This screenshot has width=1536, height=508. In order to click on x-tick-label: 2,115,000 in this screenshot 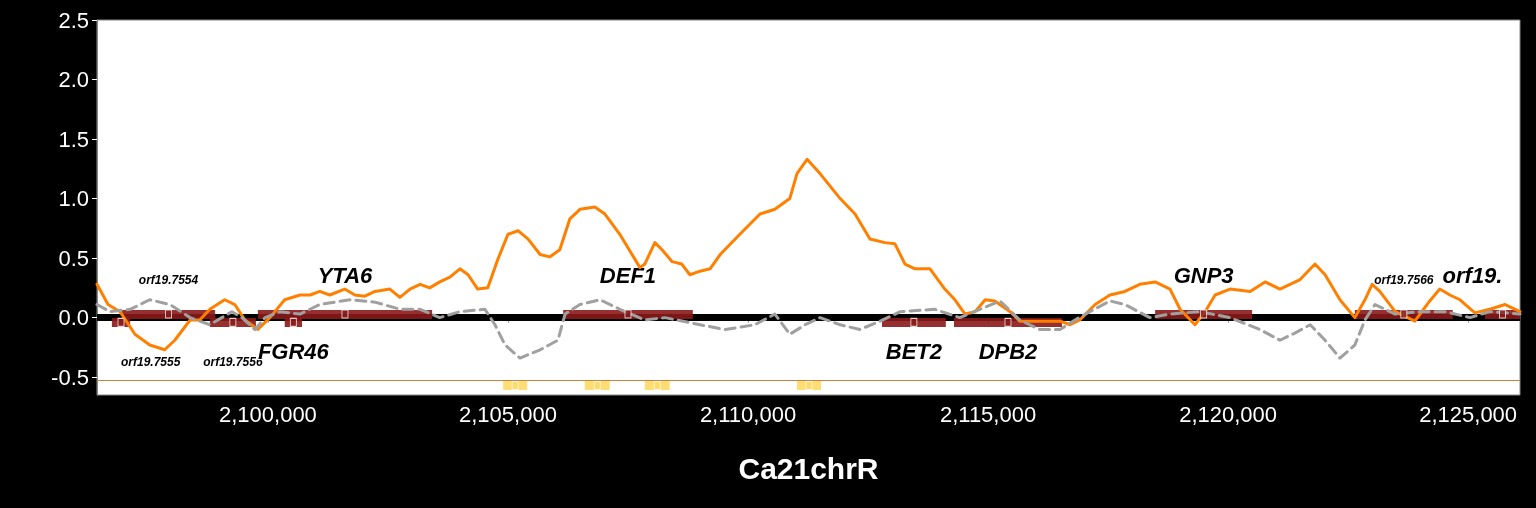, I will do `click(988, 414)`.